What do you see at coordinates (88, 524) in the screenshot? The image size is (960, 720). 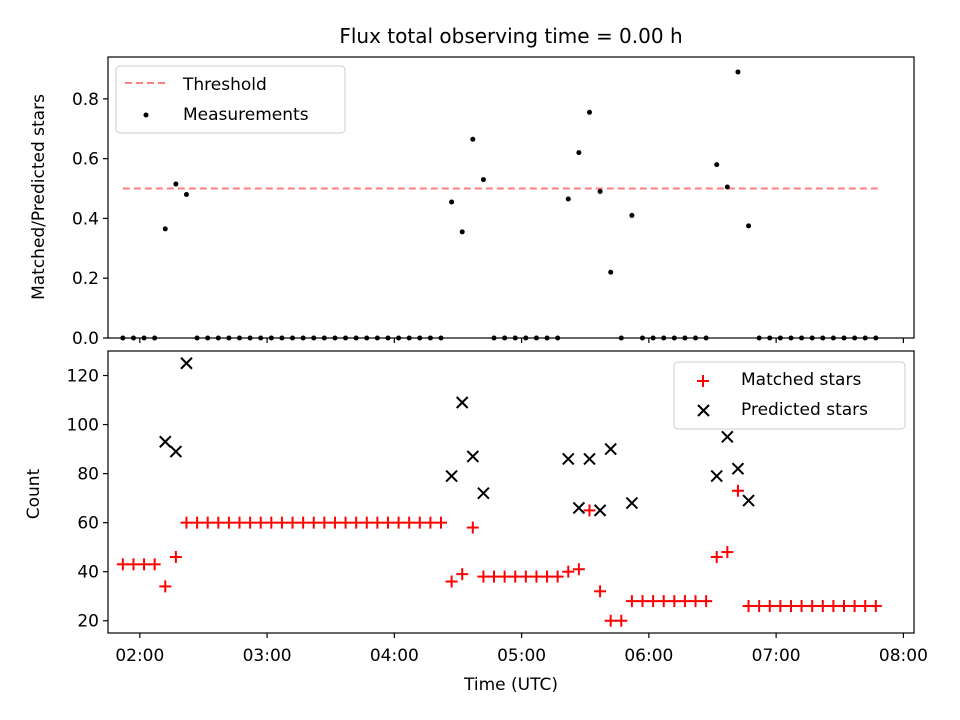 I see `bottom-y-tick-label: 60` at bounding box center [88, 524].